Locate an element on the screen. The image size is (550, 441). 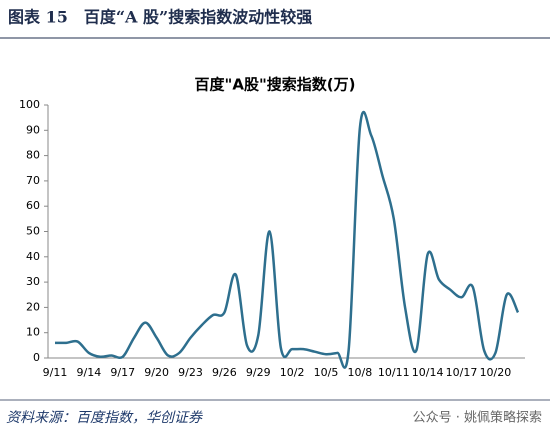
y-tick-label: 20 is located at coordinates (33, 306).